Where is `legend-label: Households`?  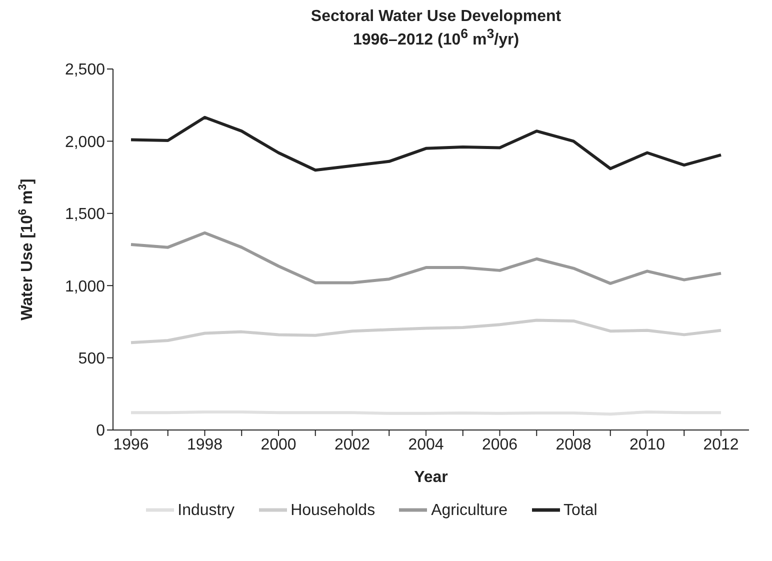 legend-label: Households is located at coordinates (333, 510).